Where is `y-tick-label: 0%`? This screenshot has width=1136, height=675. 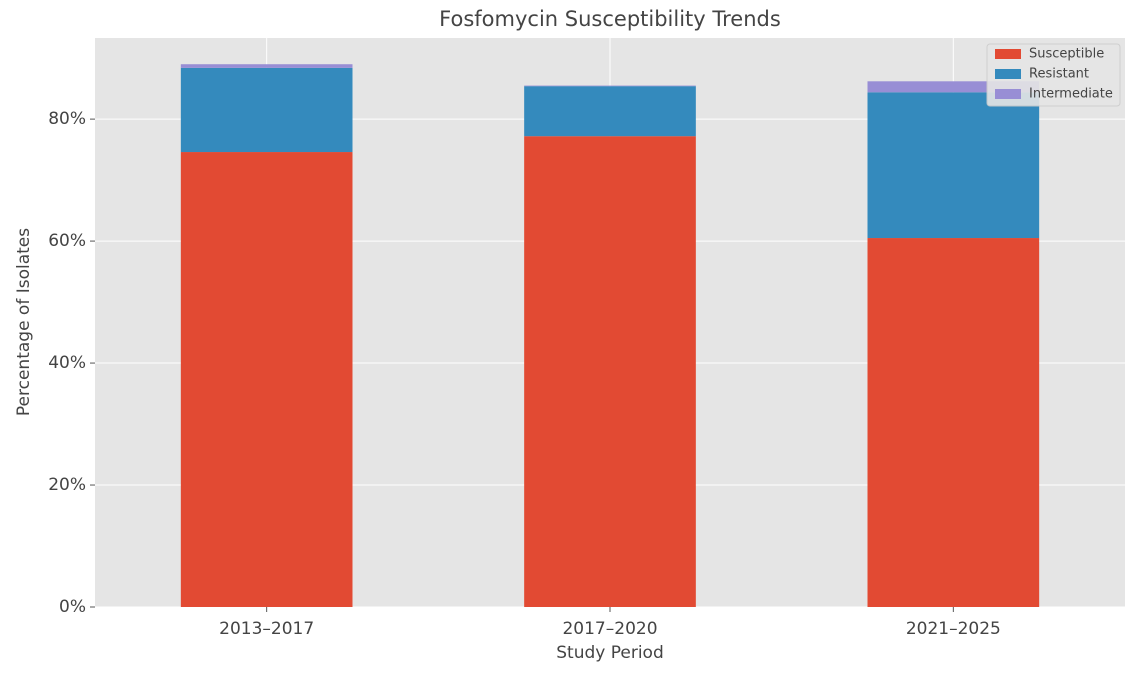
y-tick-label: 0% is located at coordinates (72, 607).